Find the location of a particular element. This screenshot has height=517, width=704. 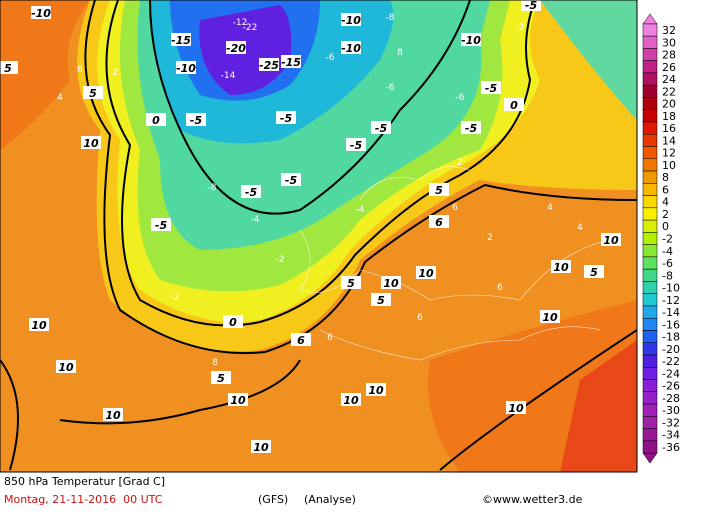

legend-label: -36 is located at coordinates (671, 447).